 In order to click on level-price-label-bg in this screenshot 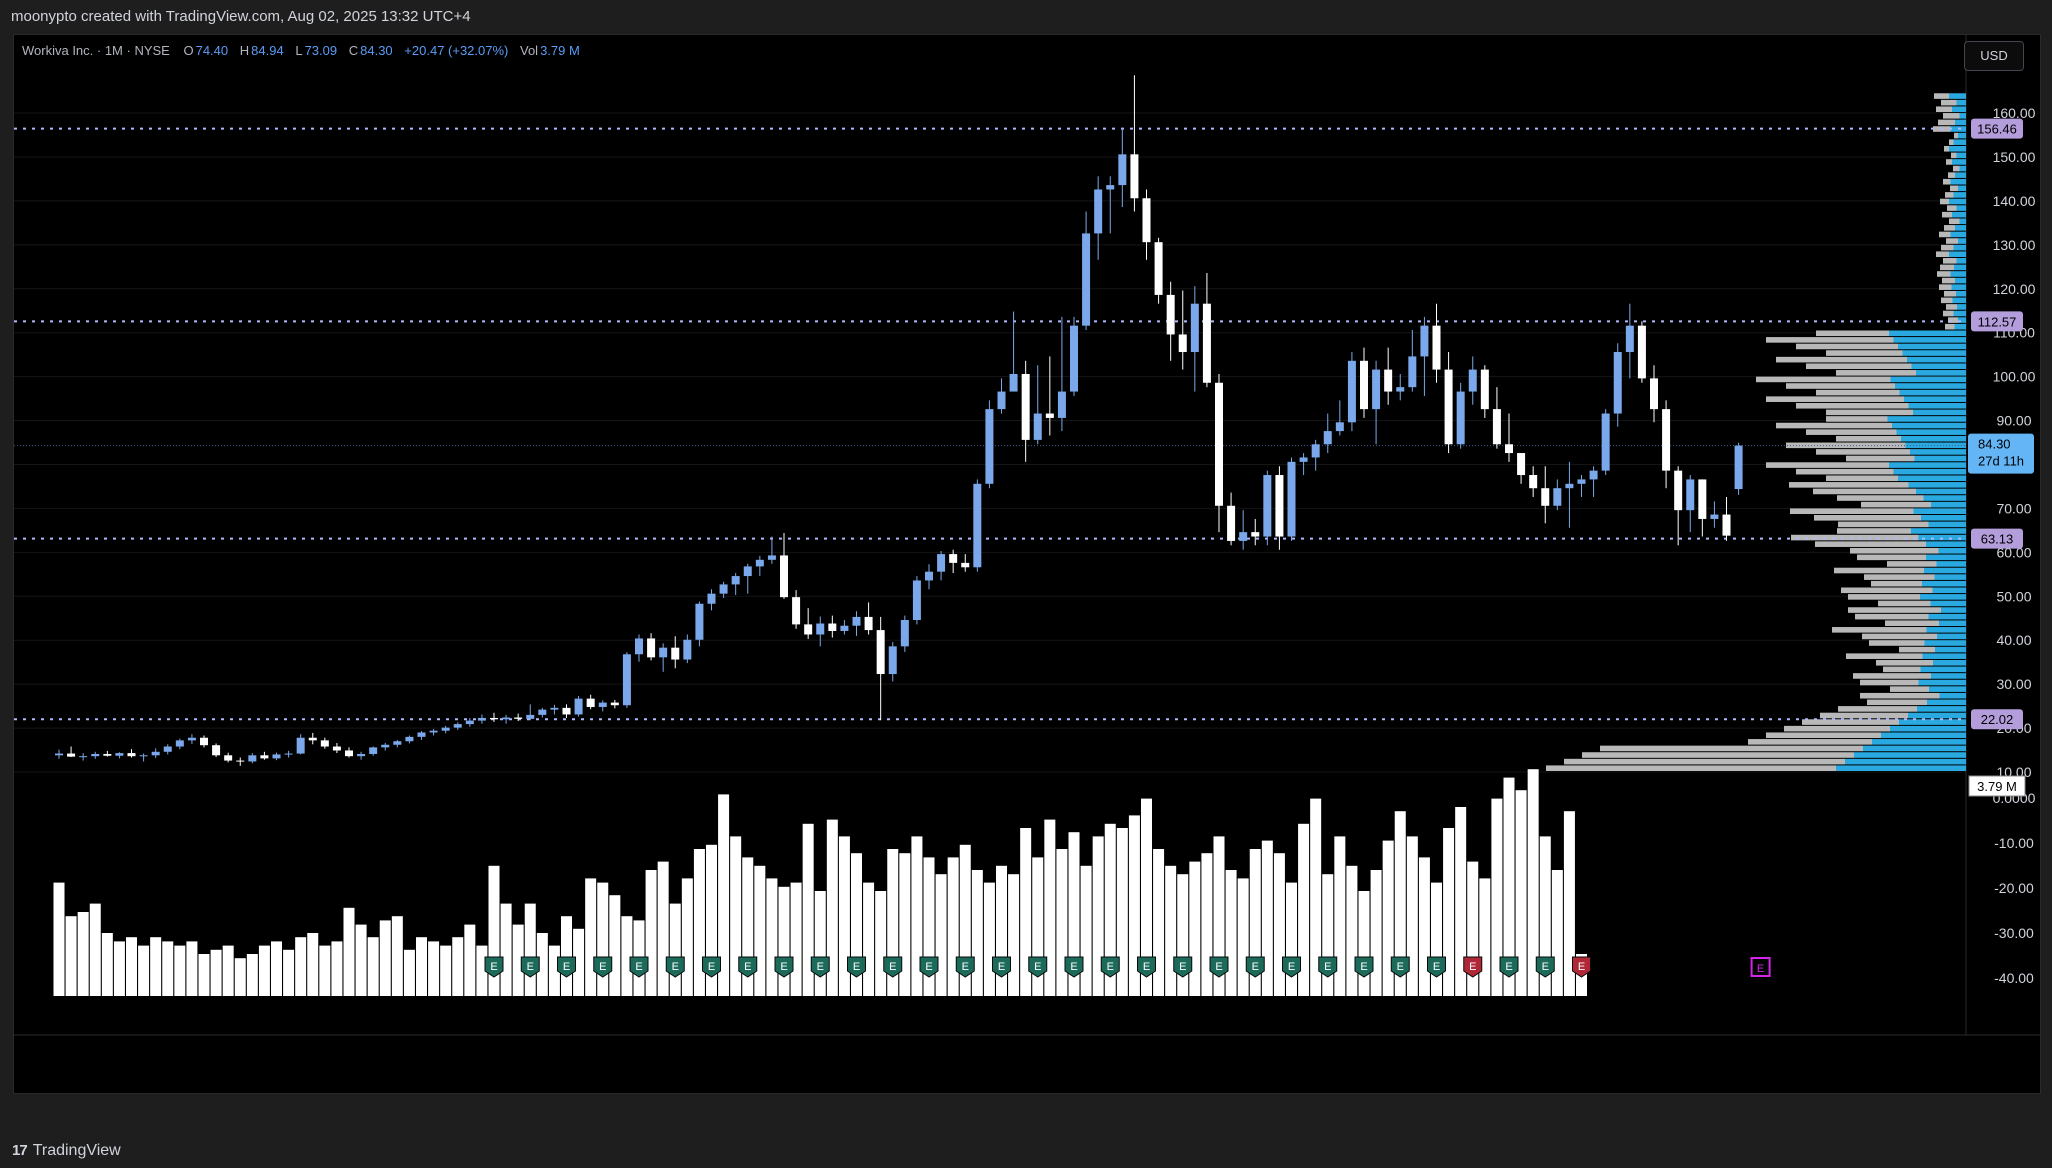, I will do `click(1997, 719)`.